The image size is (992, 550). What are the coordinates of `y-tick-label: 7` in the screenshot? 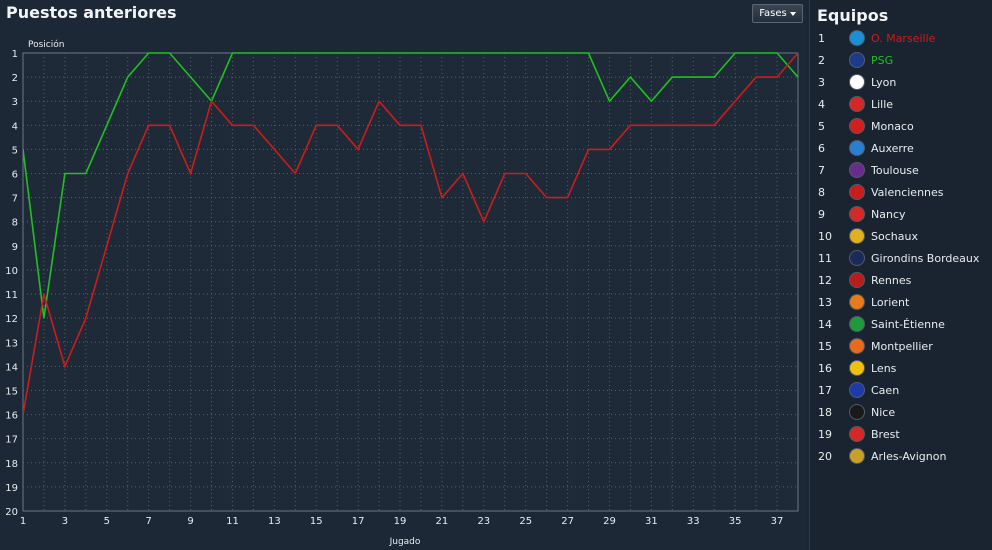 It's located at (15, 199).